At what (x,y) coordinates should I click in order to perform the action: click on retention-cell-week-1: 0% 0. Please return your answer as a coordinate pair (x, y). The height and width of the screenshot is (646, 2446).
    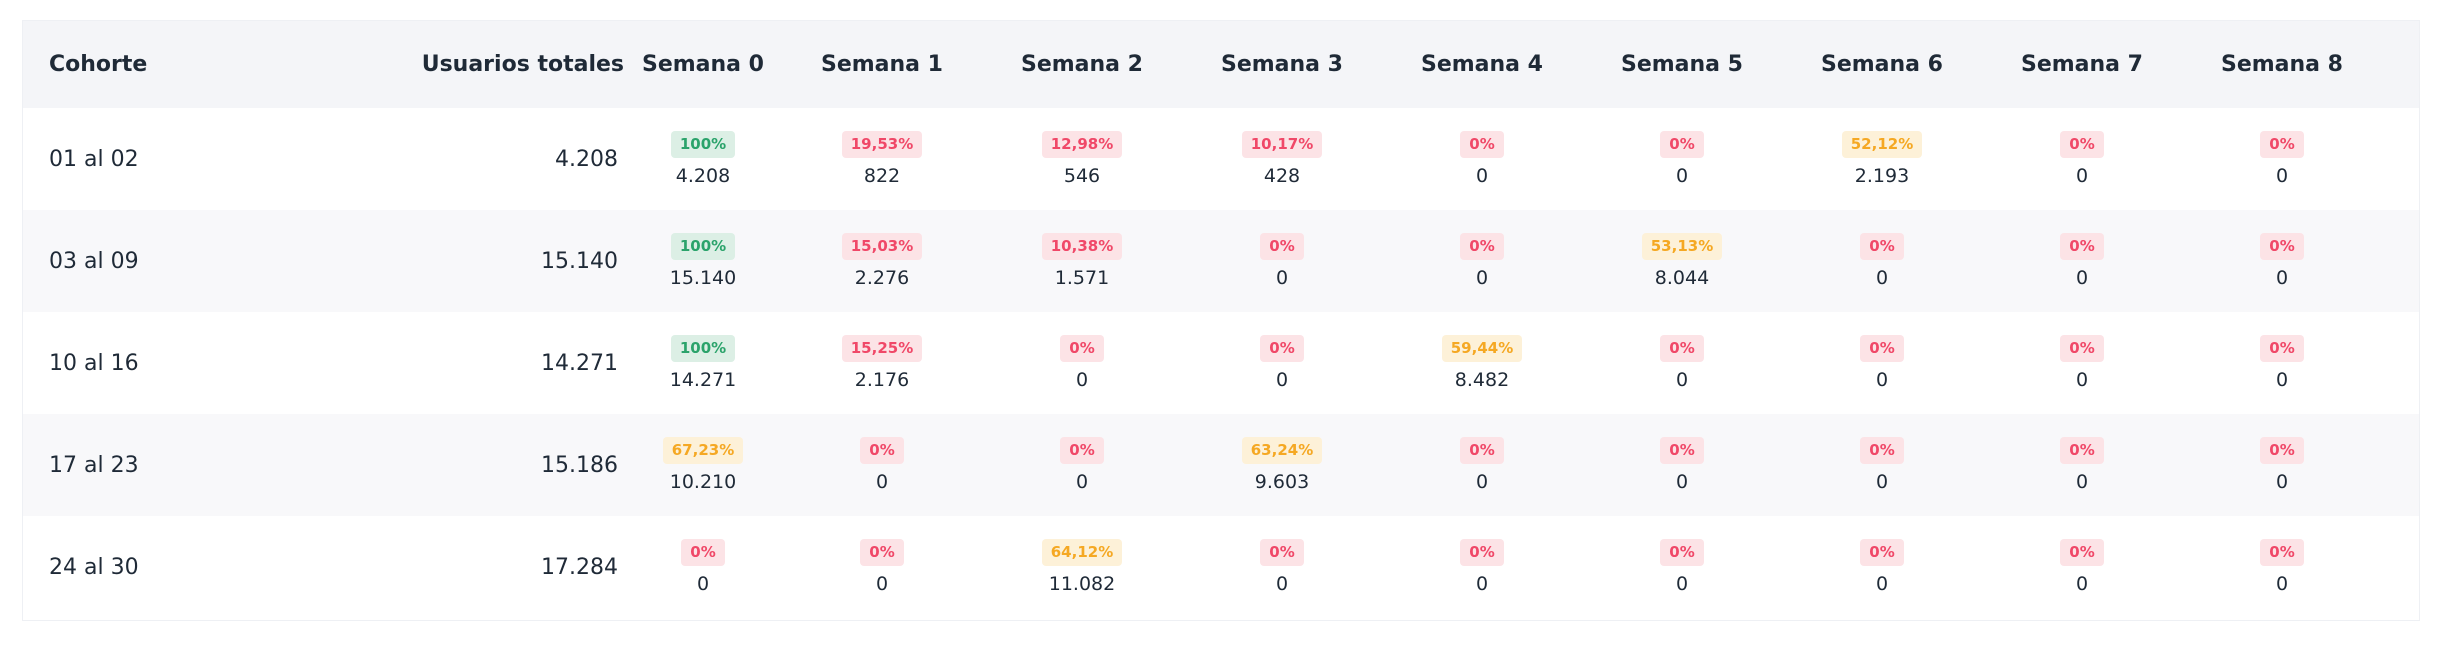
    Looking at the image, I should click on (882, 567).